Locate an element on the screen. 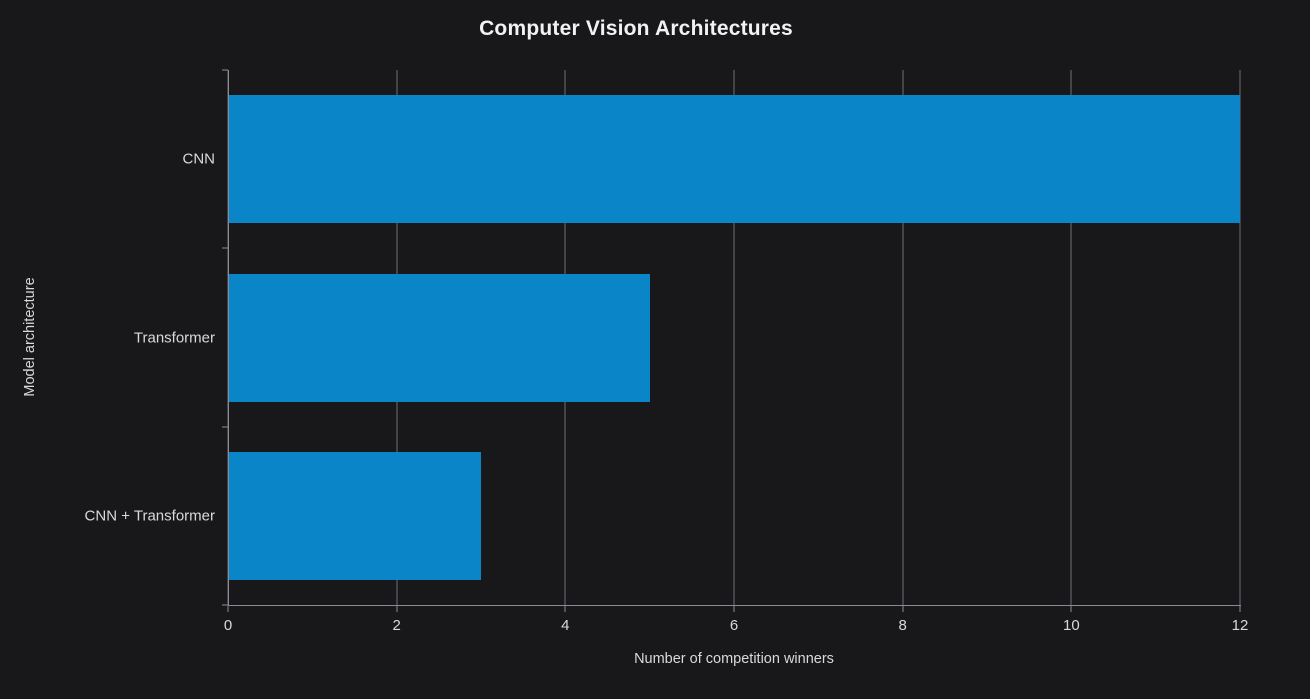  x-axis-line is located at coordinates (734, 605).